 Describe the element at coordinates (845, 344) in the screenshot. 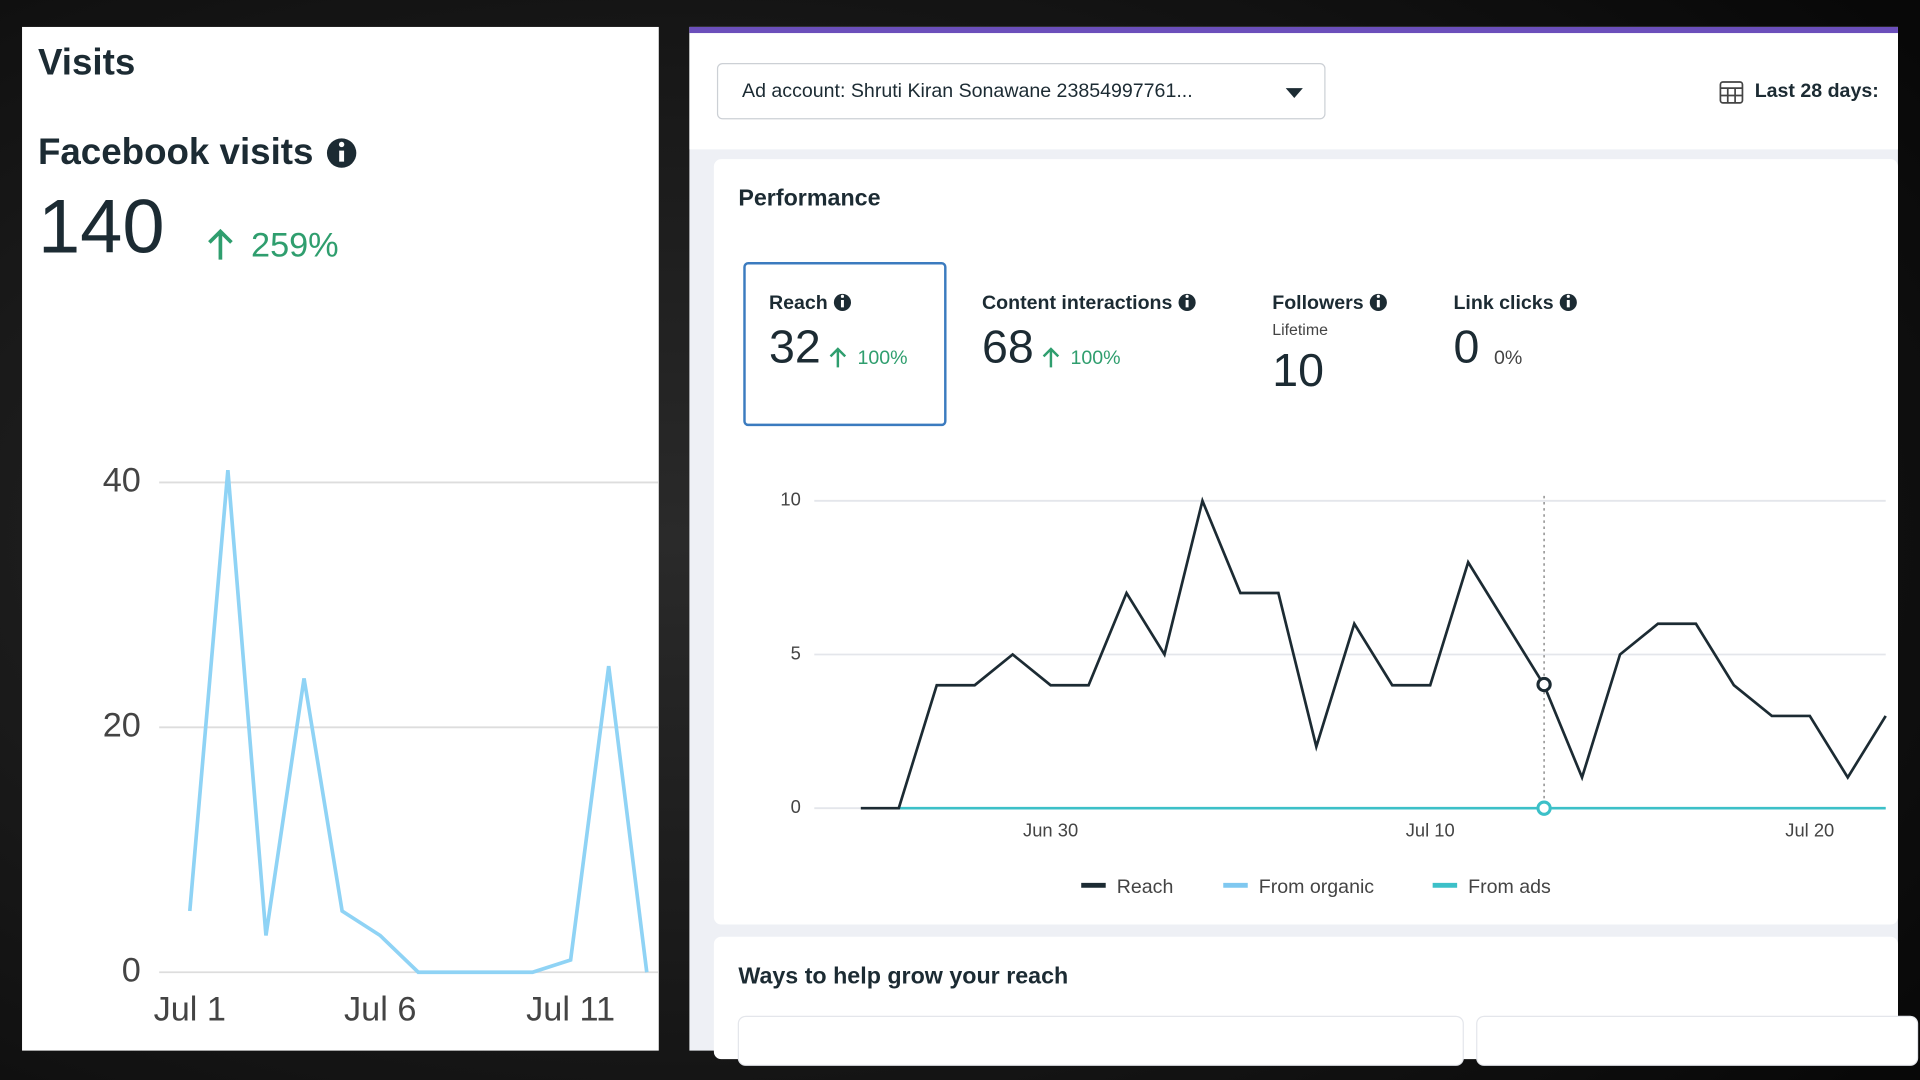

I see `selected-metric` at that location.